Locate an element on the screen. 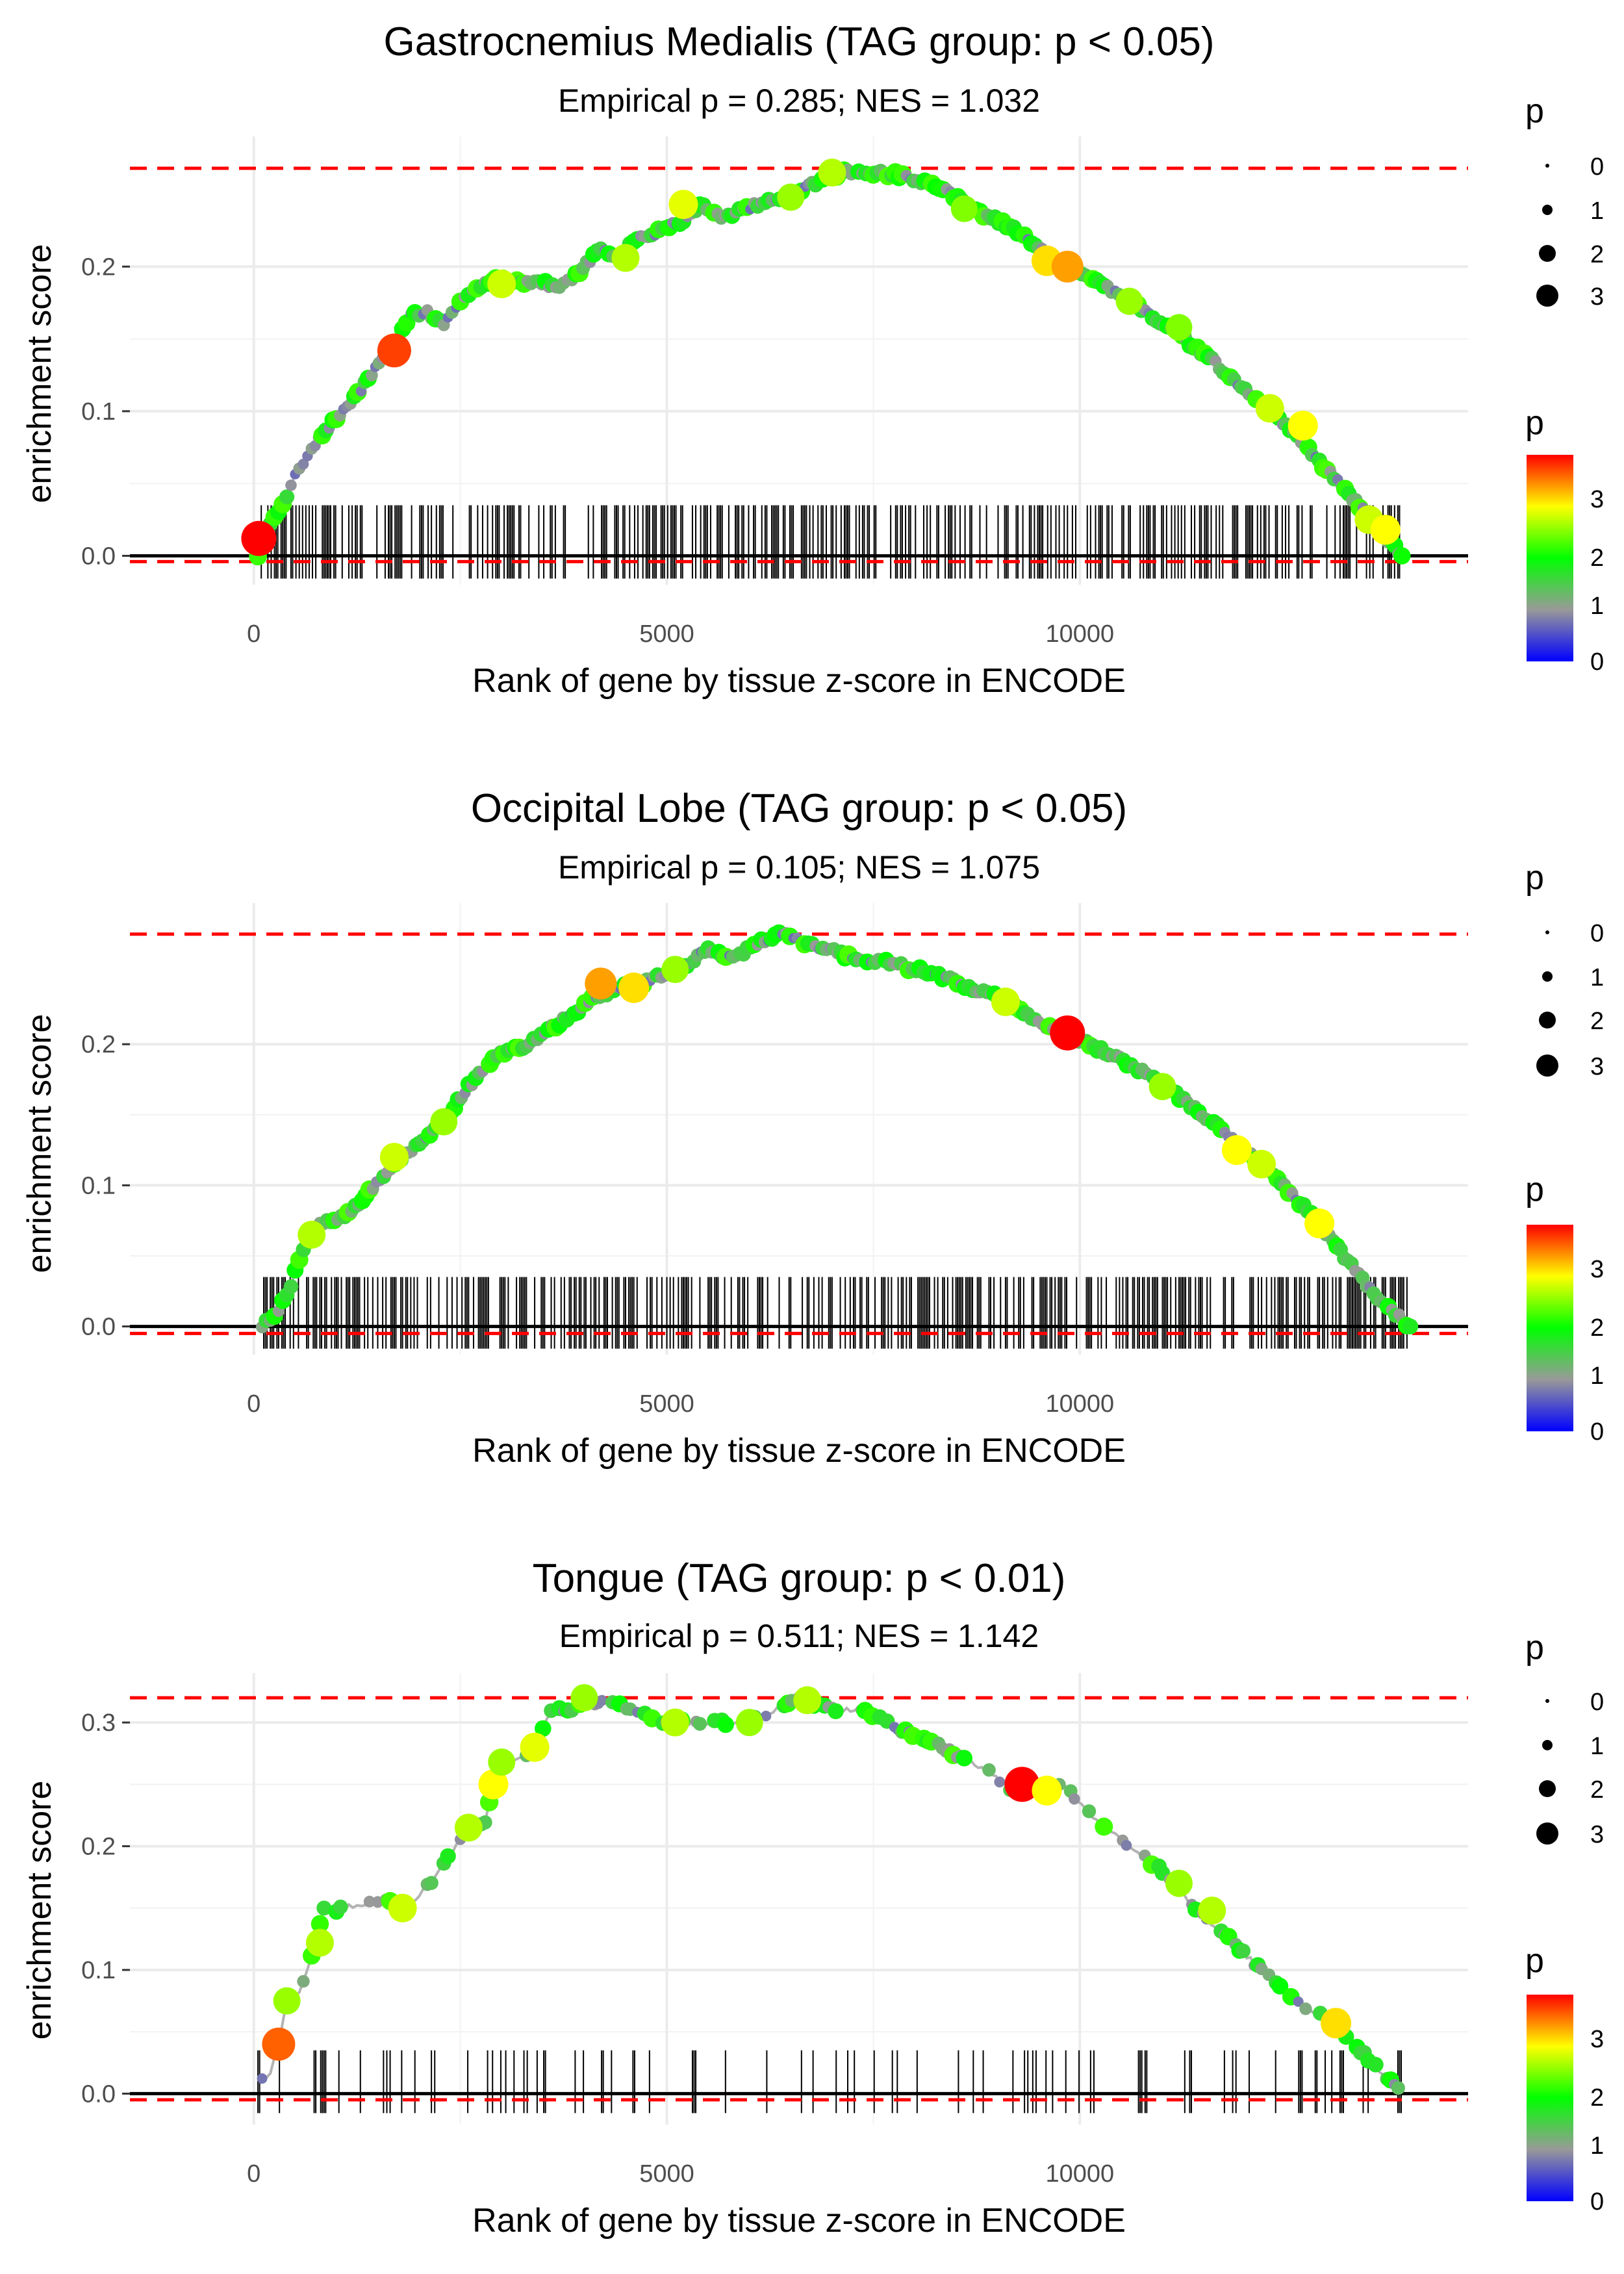 The image size is (1624, 2274). panel-2-color-legend-title: p is located at coordinates (1534, 1189).